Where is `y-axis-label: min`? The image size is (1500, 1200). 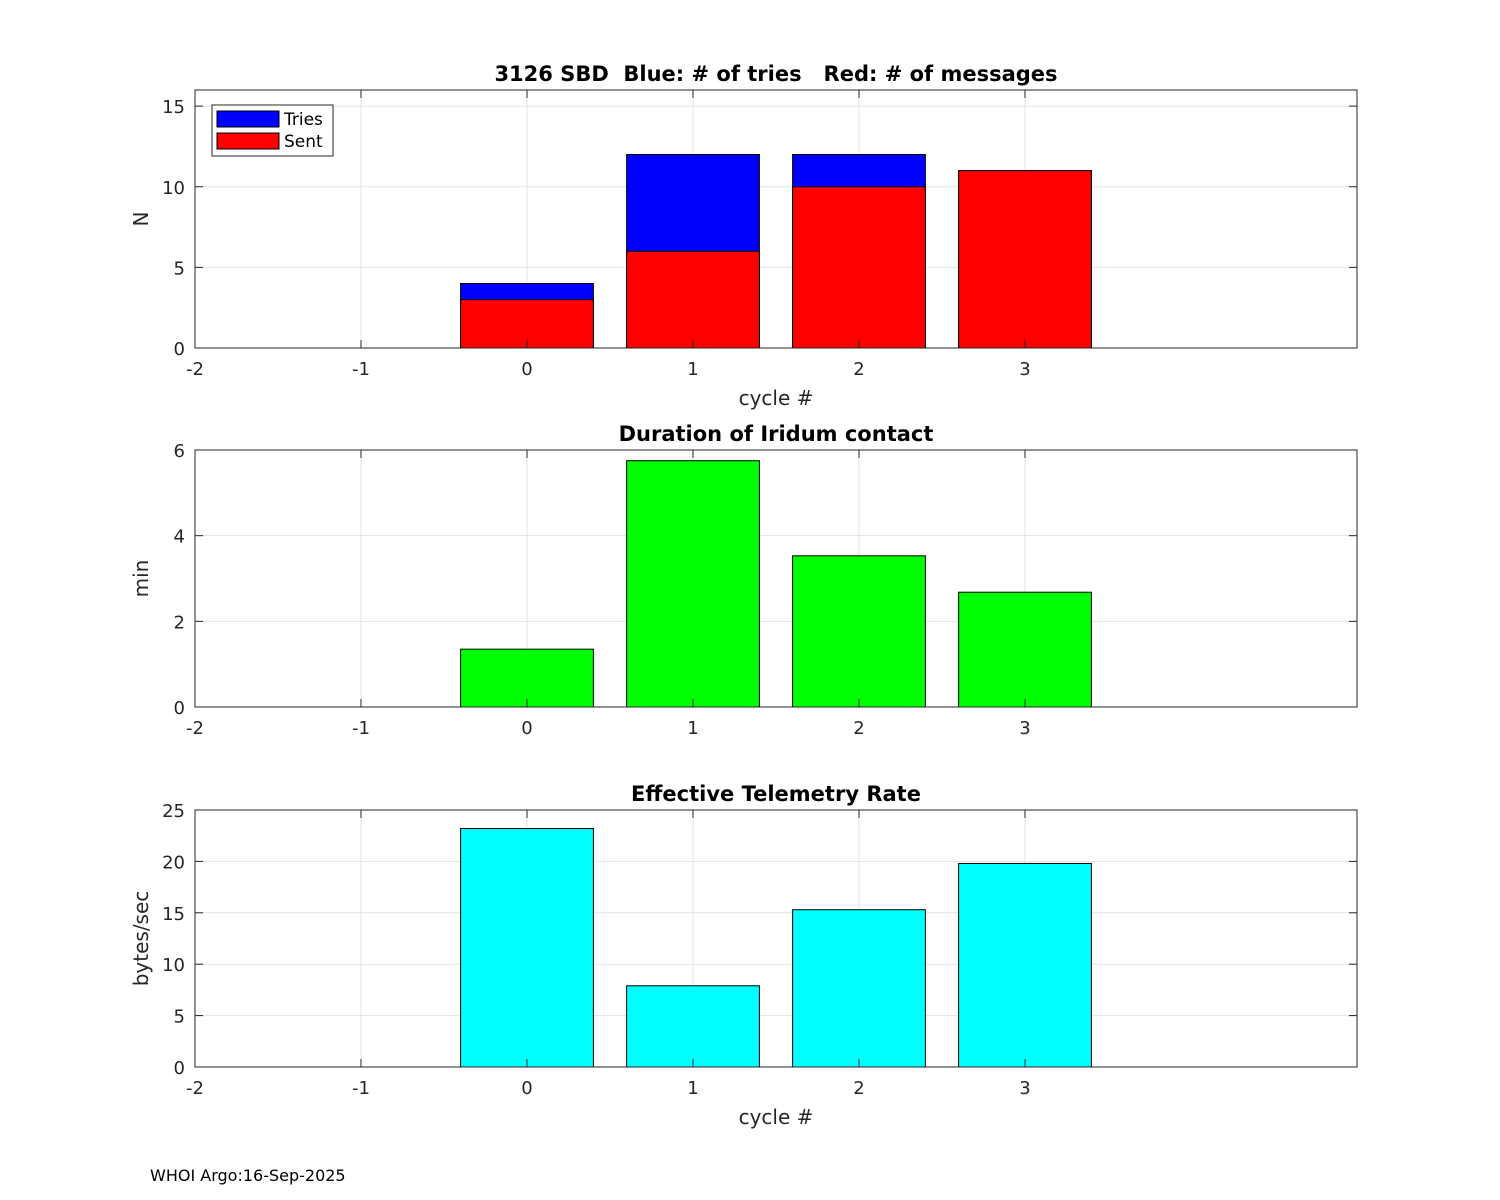 y-axis-label: min is located at coordinates (141, 579).